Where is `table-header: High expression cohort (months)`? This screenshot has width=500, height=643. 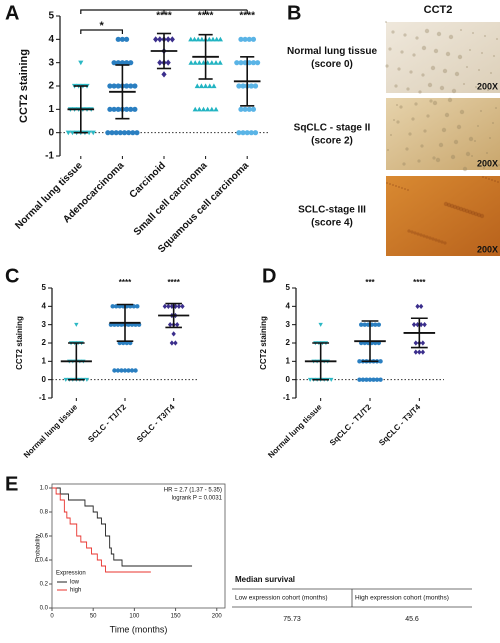
table-header: High expression cohort (months) is located at coordinates (402, 598).